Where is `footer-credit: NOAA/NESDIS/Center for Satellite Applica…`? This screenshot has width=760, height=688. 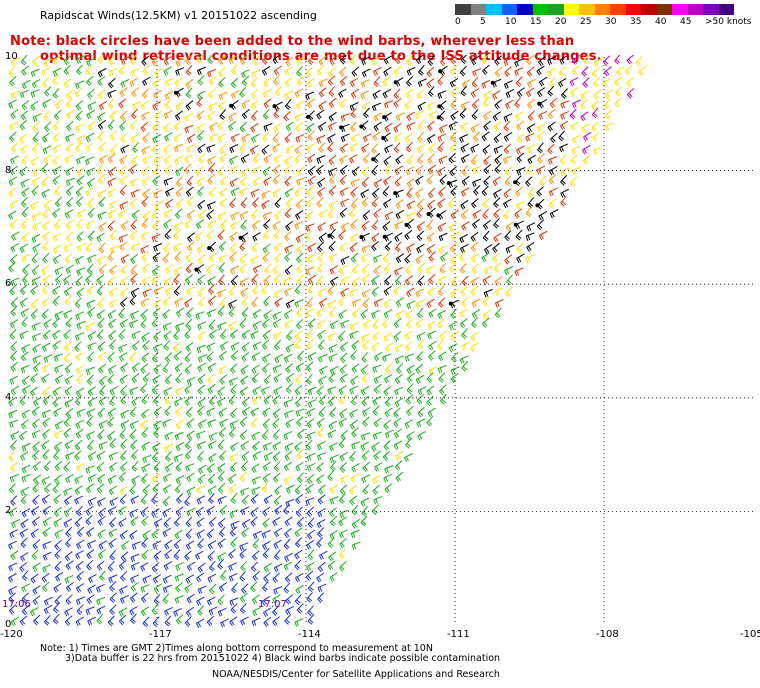
footer-credit: NOAA/NESDIS/Center for Satellite Applica… is located at coordinates (356, 674).